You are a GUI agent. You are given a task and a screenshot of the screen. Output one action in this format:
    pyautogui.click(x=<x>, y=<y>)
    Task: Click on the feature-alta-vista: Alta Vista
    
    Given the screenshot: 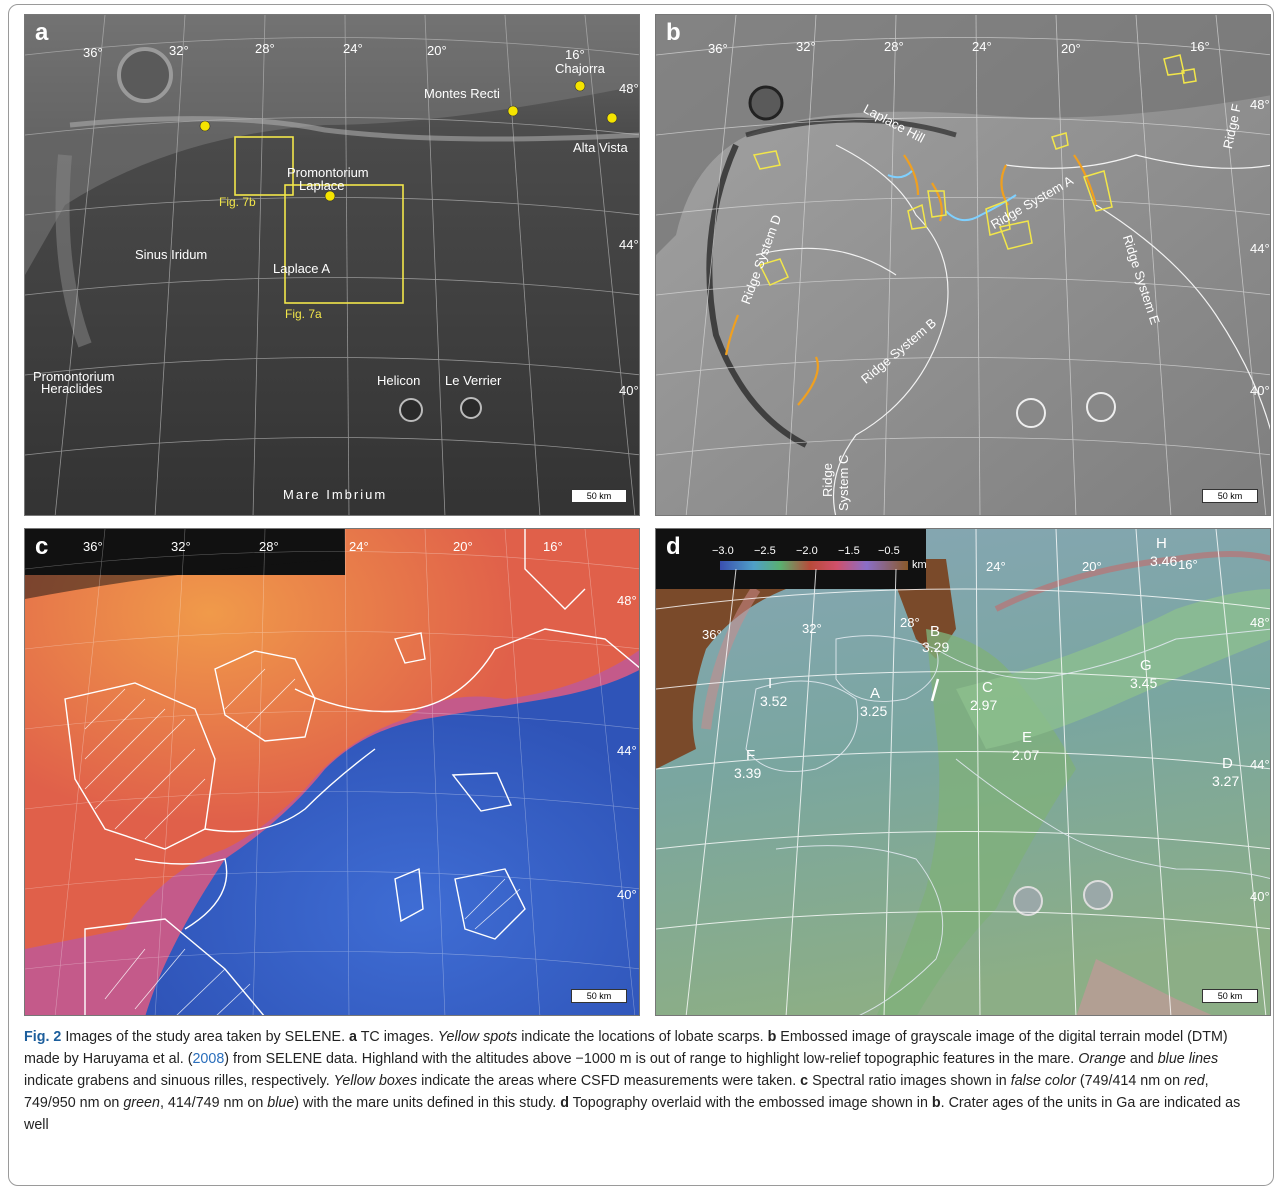 What is the action you would take?
    pyautogui.click(x=600, y=147)
    